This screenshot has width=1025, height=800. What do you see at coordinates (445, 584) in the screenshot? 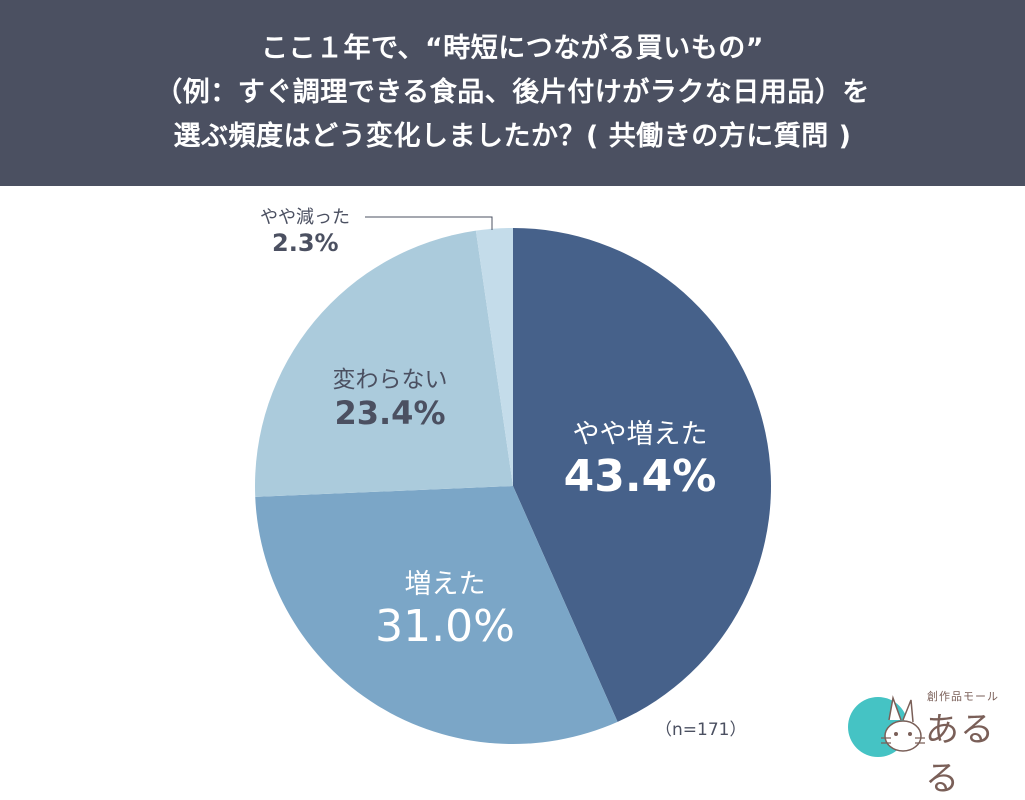
I see `label-name: 増えた` at bounding box center [445, 584].